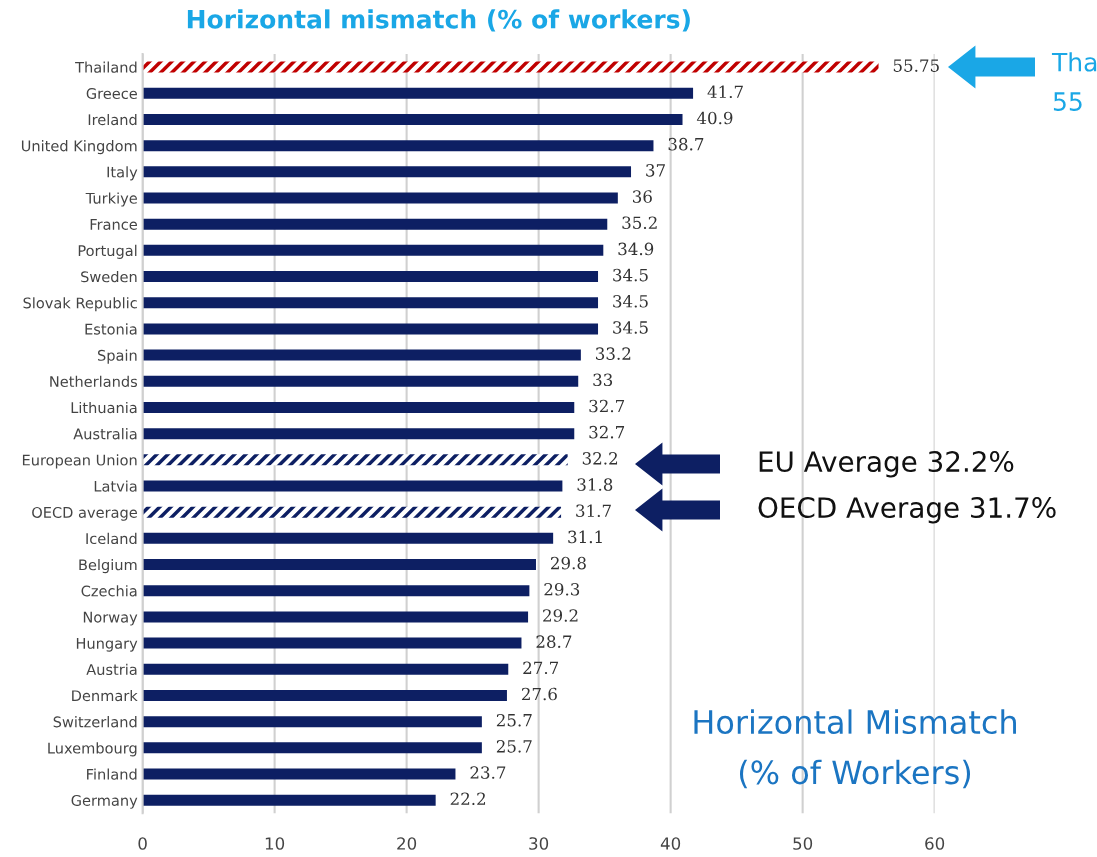 The image size is (1097, 857). What do you see at coordinates (539, 843) in the screenshot?
I see `x-tick-label: 30` at bounding box center [539, 843].